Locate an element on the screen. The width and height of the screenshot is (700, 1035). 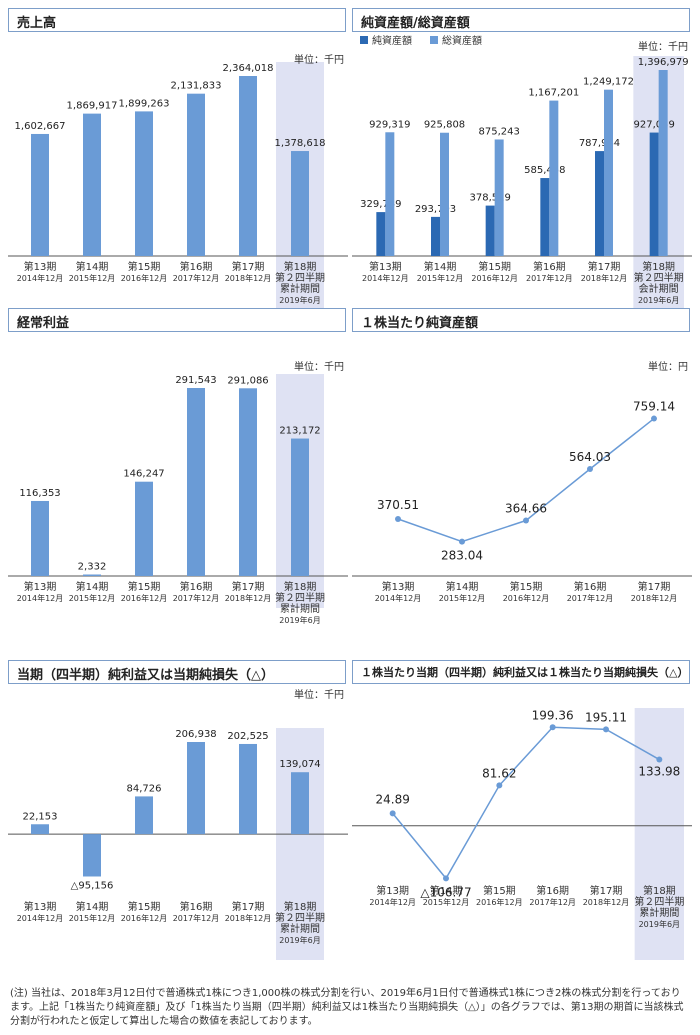
category-label: 累計期間 is located at coordinates (300, 288).